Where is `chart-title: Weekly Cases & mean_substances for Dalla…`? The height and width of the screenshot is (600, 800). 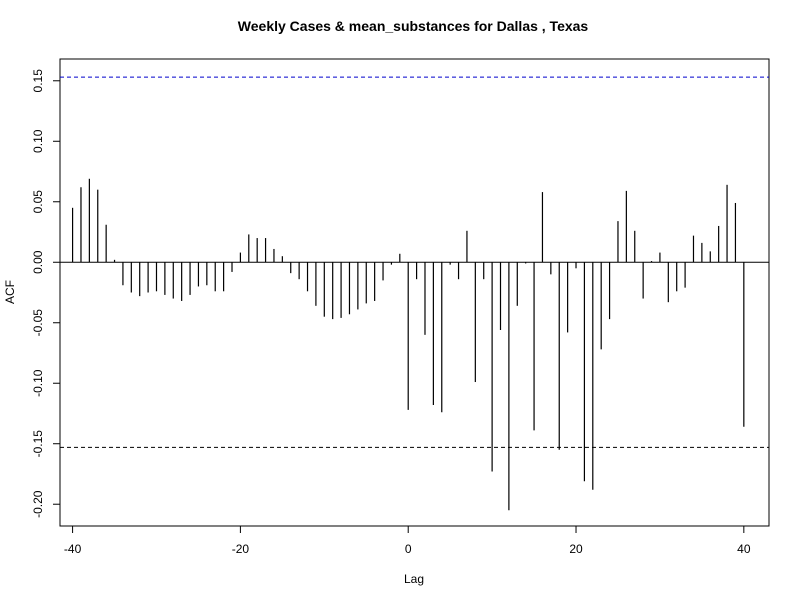
chart-title: Weekly Cases & mean_substances for Dalla… is located at coordinates (413, 26).